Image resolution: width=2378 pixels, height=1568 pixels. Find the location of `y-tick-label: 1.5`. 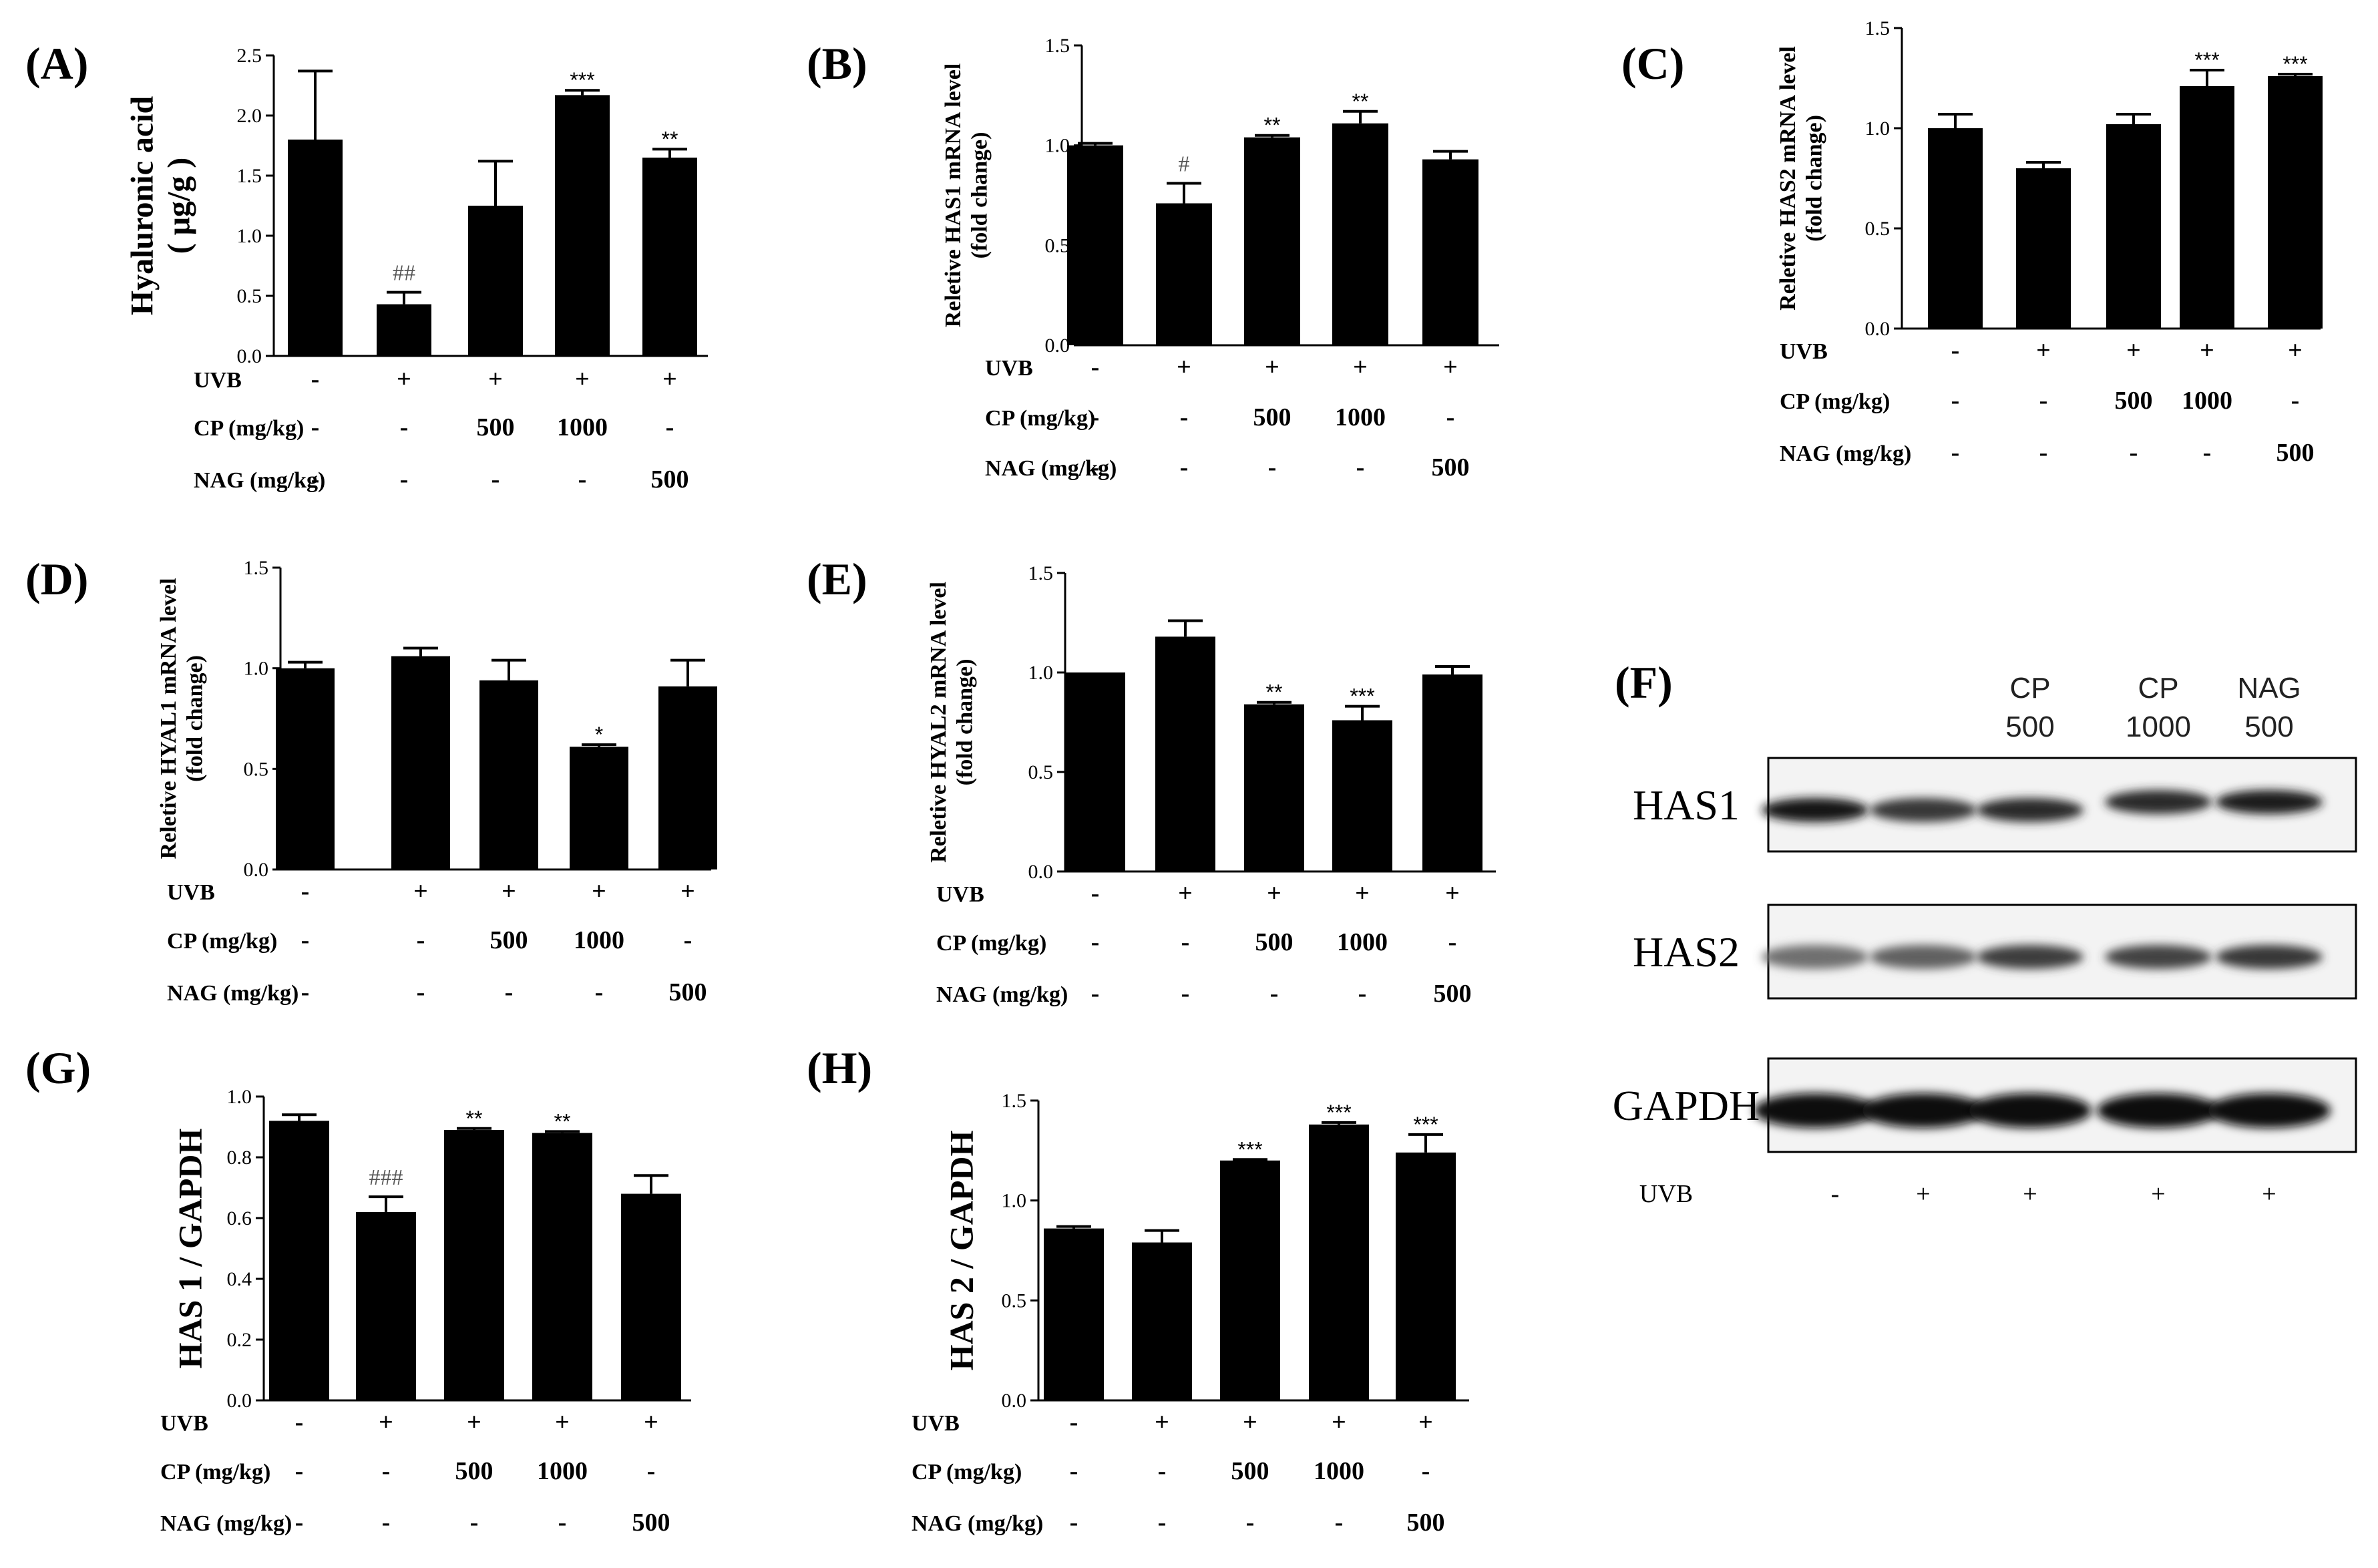

y-tick-label: 1.5 is located at coordinates (1041, 573).